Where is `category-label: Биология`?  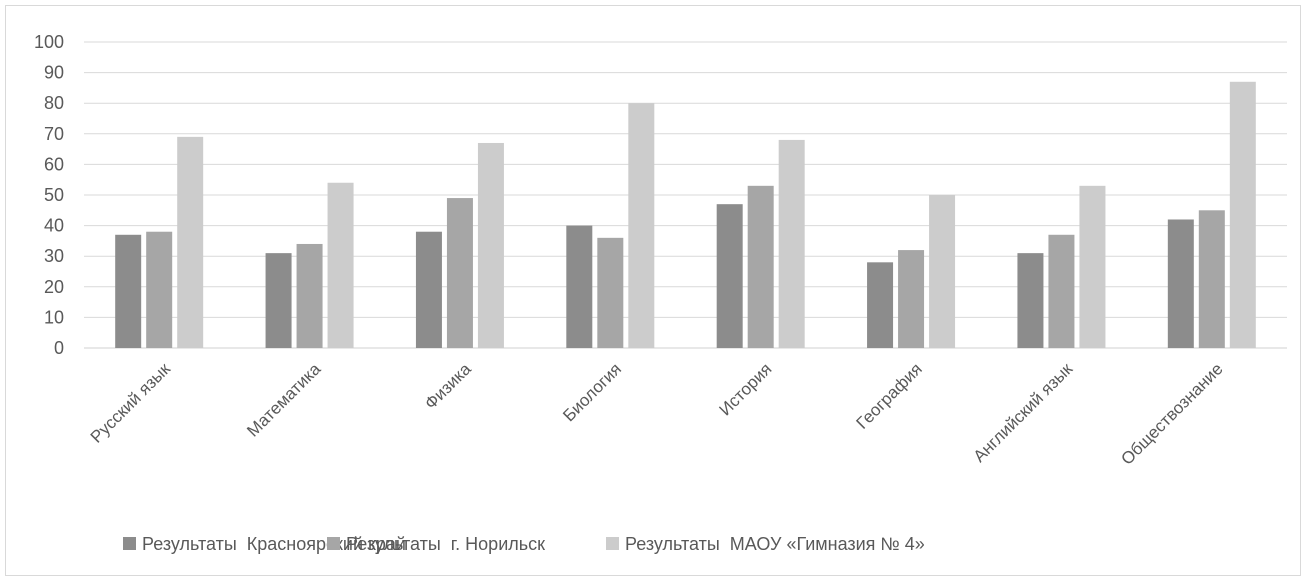 category-label: Биология is located at coordinates (592, 392).